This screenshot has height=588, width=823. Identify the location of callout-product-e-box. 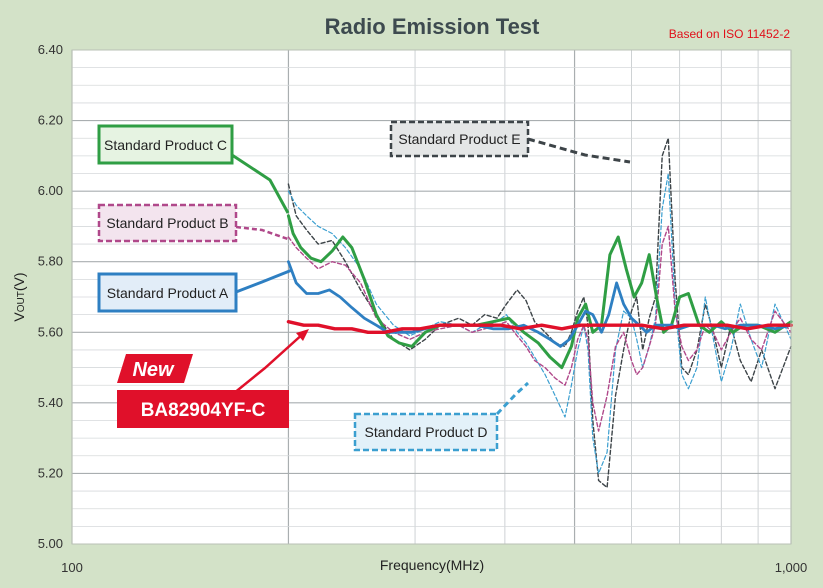
(459, 139).